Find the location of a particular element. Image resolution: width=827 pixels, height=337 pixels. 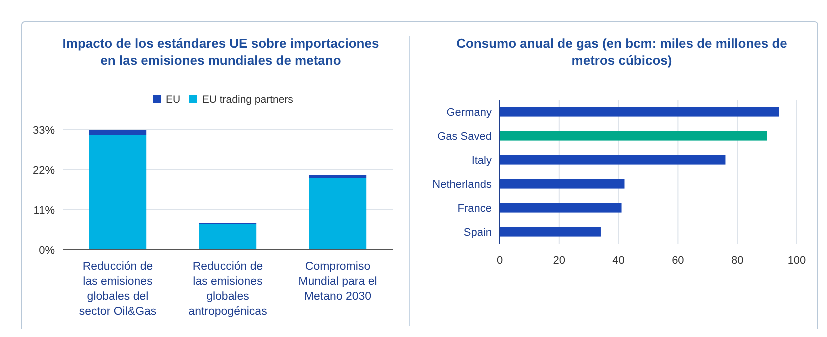

legend-label: EU trading partners is located at coordinates (248, 100).